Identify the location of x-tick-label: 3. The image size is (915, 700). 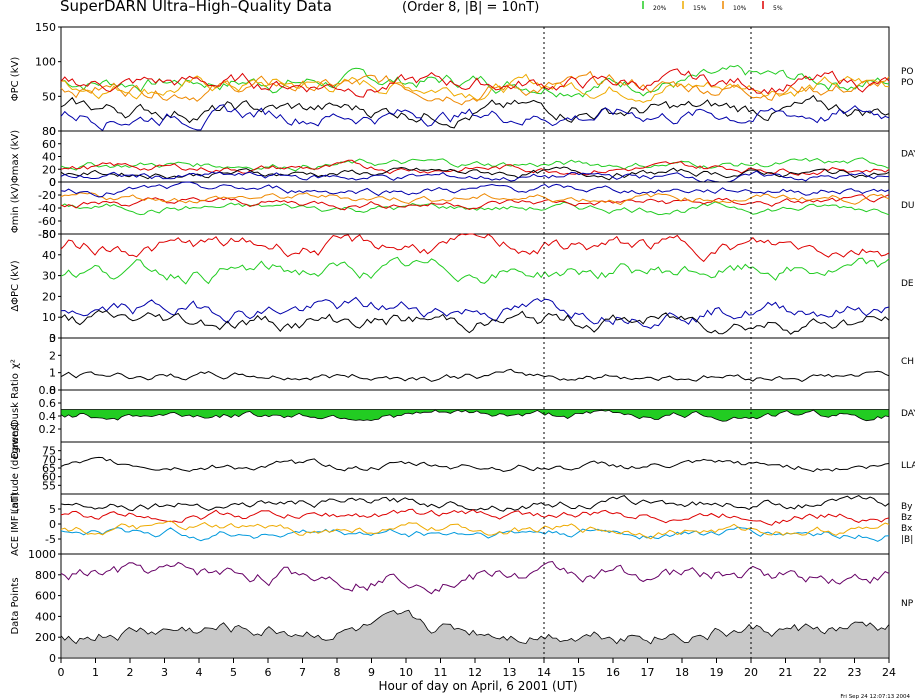
(164, 672).